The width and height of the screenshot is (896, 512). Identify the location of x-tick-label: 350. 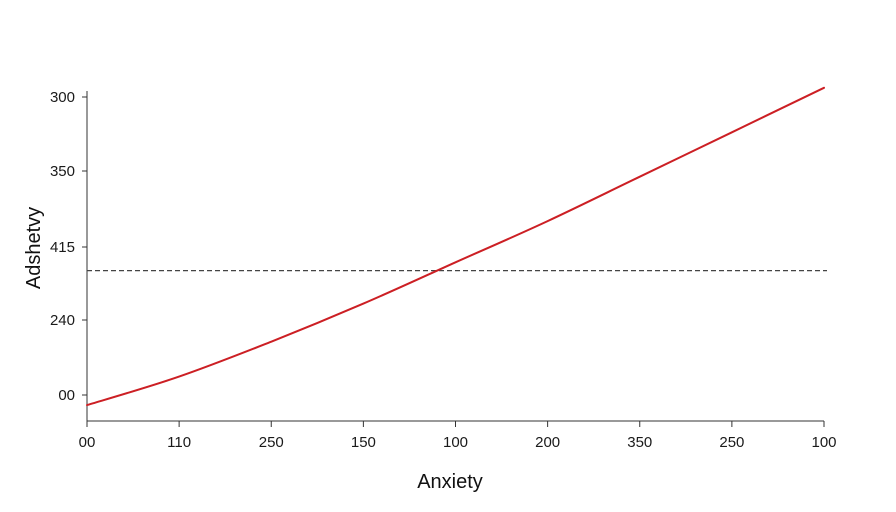
(639, 442).